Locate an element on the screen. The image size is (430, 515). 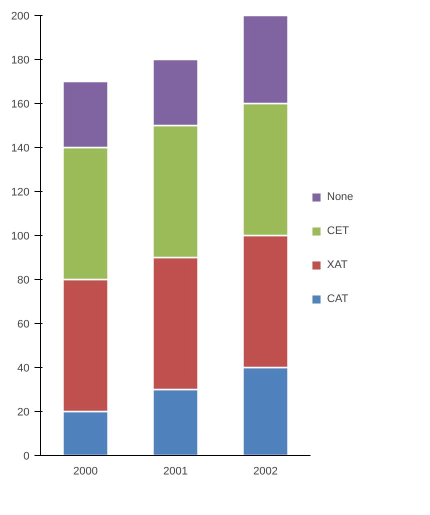
y-tick-label: 60 is located at coordinates (23, 324).